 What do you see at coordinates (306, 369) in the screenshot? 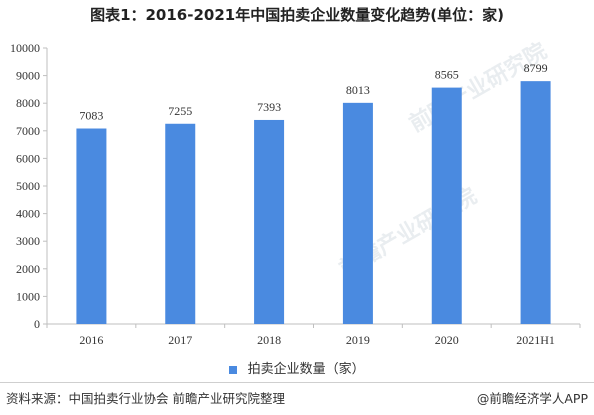
I see `legend-label: 拍卖企业数量（家）` at bounding box center [306, 369].